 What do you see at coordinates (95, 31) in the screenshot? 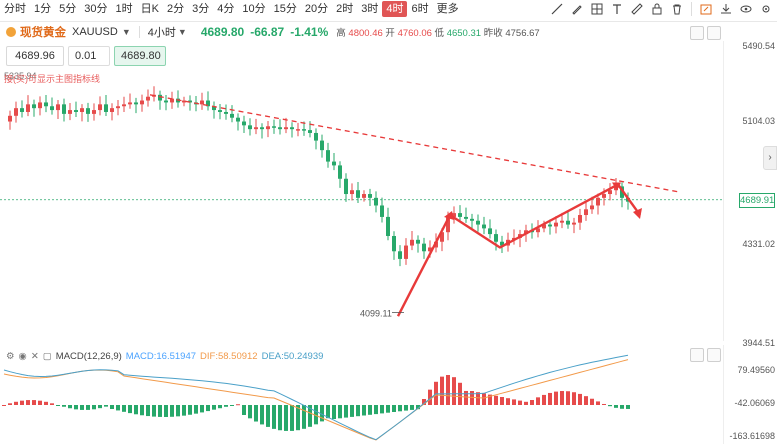
I see `symbol-code: XAUUSD` at bounding box center [95, 31].